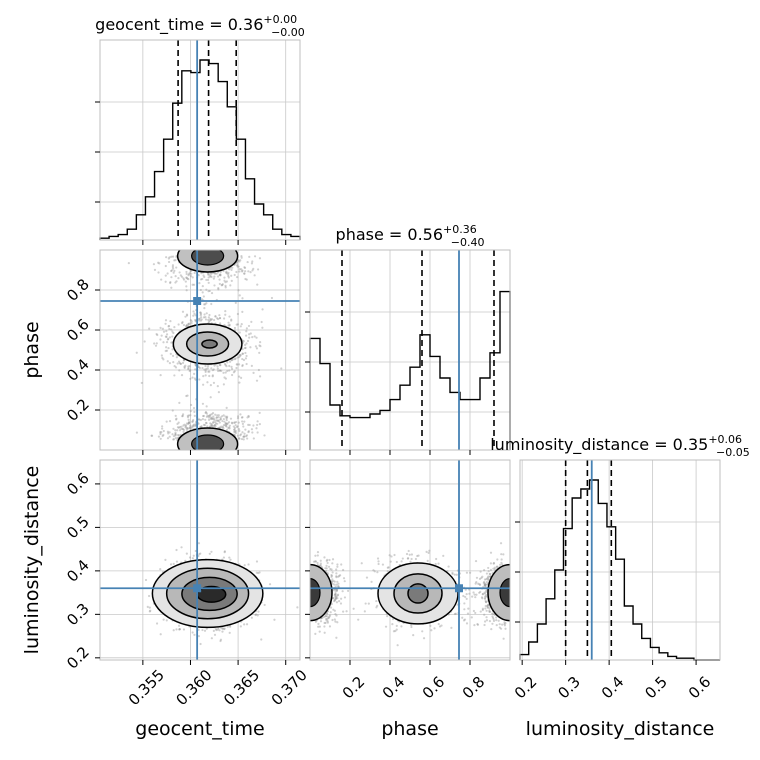  What do you see at coordinates (200, 140) in the screenshot?
I see `panel-frame` at bounding box center [200, 140].